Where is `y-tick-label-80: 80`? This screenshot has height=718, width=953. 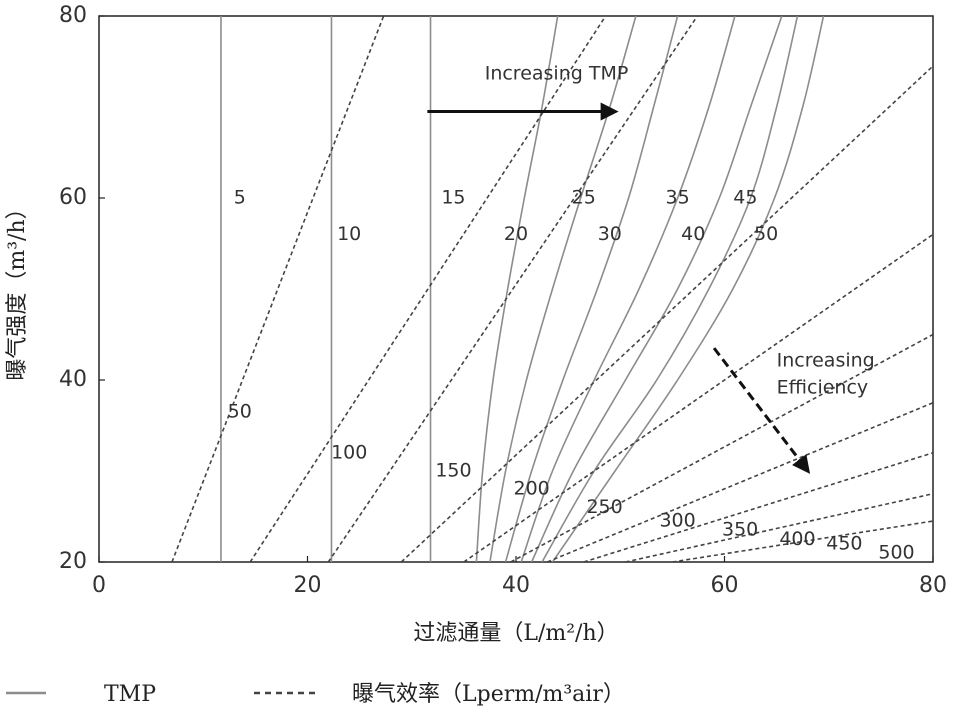
y-tick-label-80: 80 is located at coordinates (73, 15).